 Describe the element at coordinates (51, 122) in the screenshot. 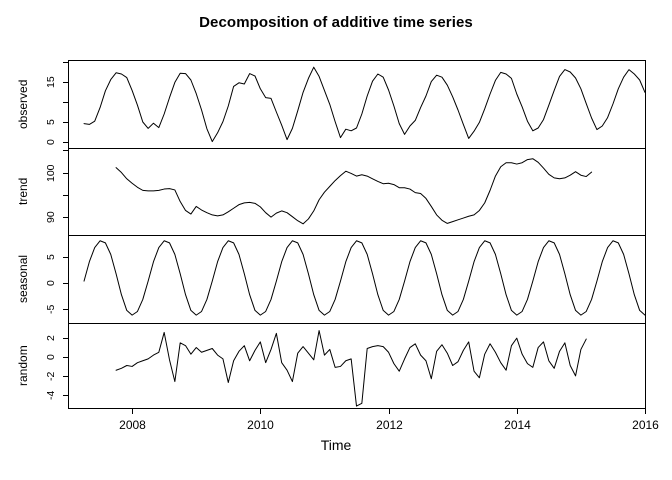

I see `y-tick-label-observed: 5` at that location.